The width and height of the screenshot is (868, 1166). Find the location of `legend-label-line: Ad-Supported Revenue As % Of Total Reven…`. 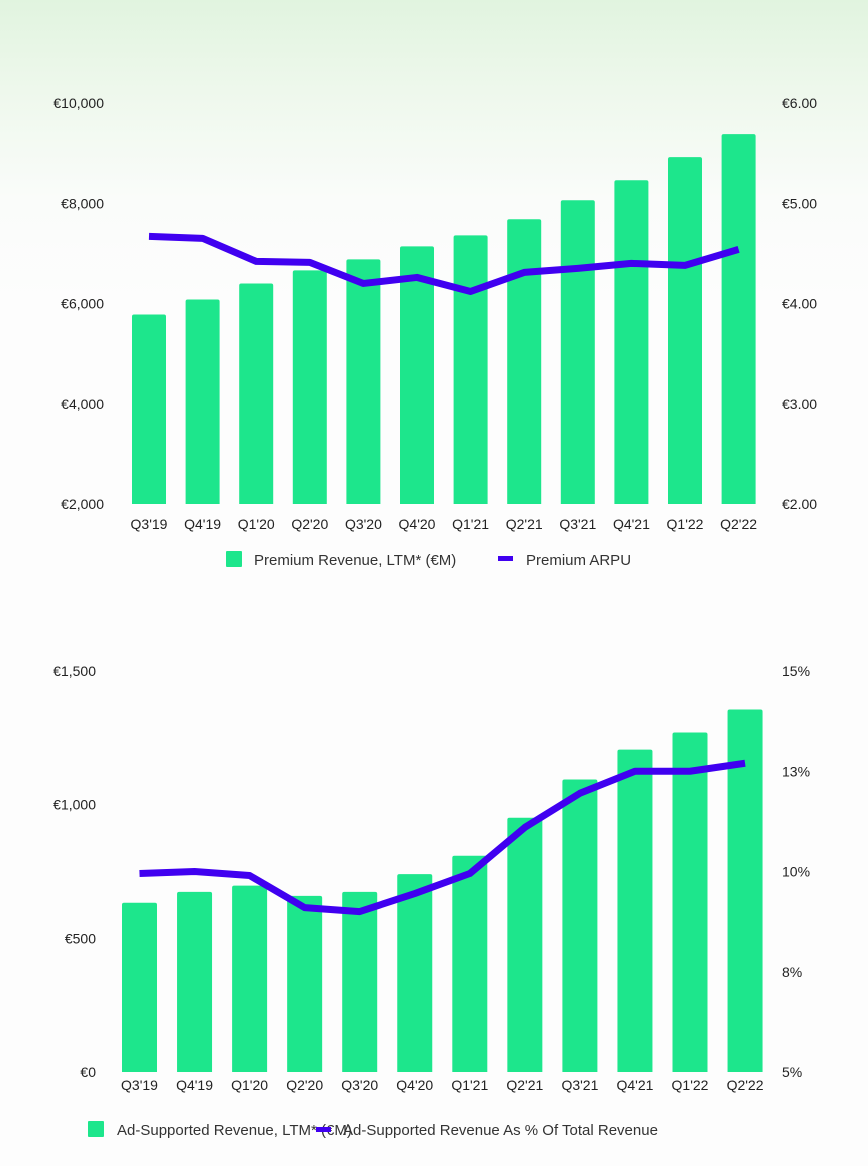

legend-label-line: Ad-Supported Revenue As % Of Total Reven… is located at coordinates (500, 1130).